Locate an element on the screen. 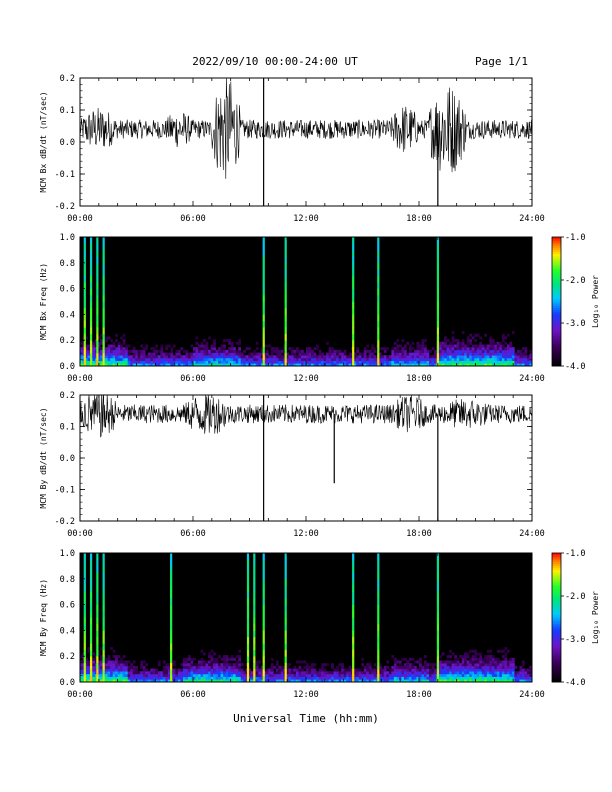 This screenshot has height=792, width=612. panel-4-x-tick-label: 24:00 is located at coordinates (532, 695).